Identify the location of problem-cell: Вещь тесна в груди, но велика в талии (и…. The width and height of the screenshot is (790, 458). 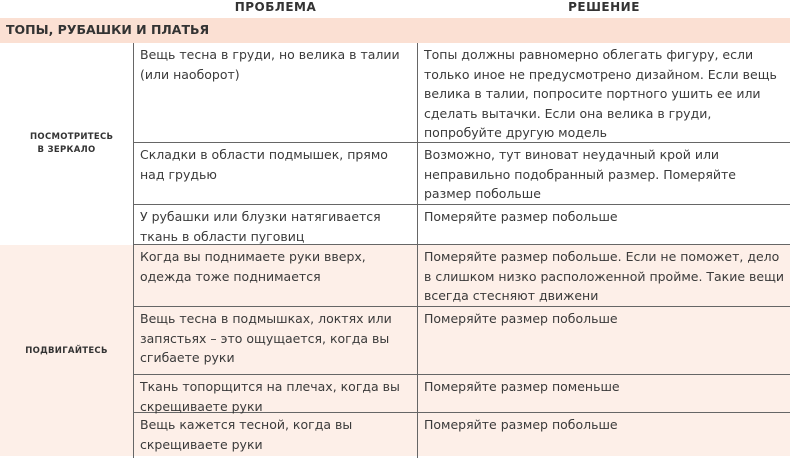
(275, 92).